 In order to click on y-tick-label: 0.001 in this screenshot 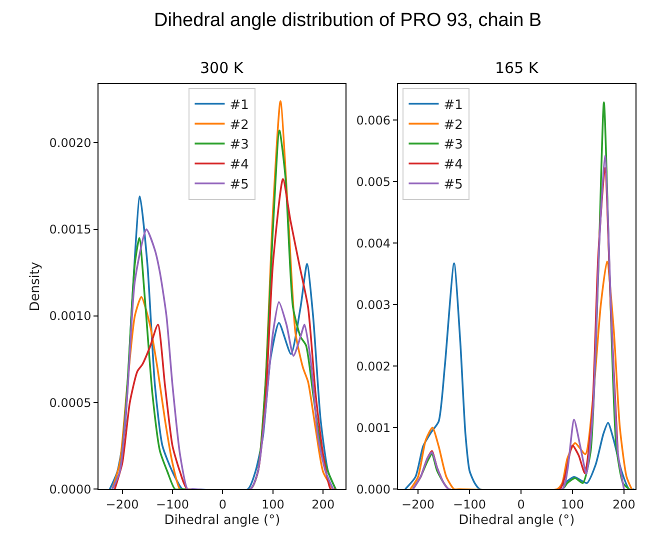, I will do `click(373, 427)`.